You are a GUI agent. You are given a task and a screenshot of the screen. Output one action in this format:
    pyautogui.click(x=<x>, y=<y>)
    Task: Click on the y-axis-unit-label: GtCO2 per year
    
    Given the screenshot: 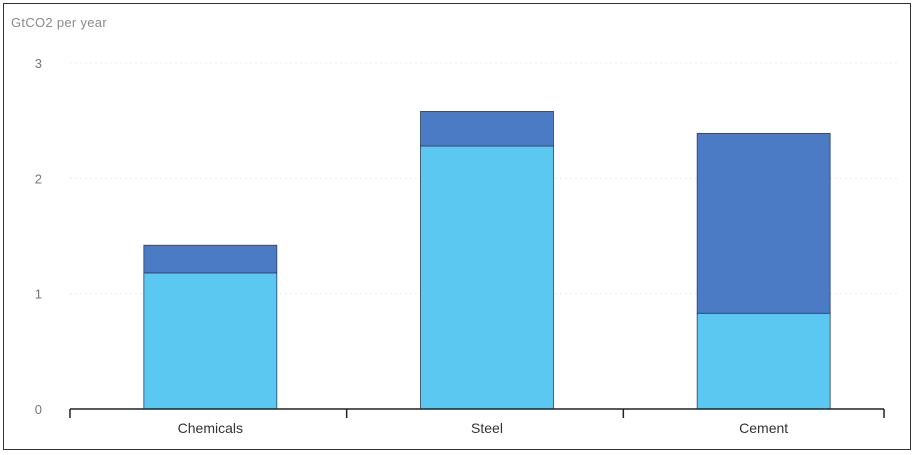 What is the action you would take?
    pyautogui.click(x=59, y=22)
    